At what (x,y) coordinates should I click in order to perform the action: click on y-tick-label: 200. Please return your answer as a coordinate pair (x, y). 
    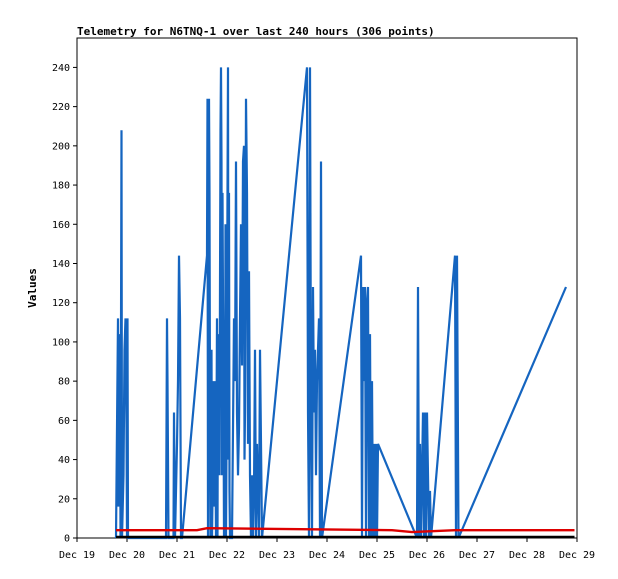
    Looking at the image, I should click on (61, 146).